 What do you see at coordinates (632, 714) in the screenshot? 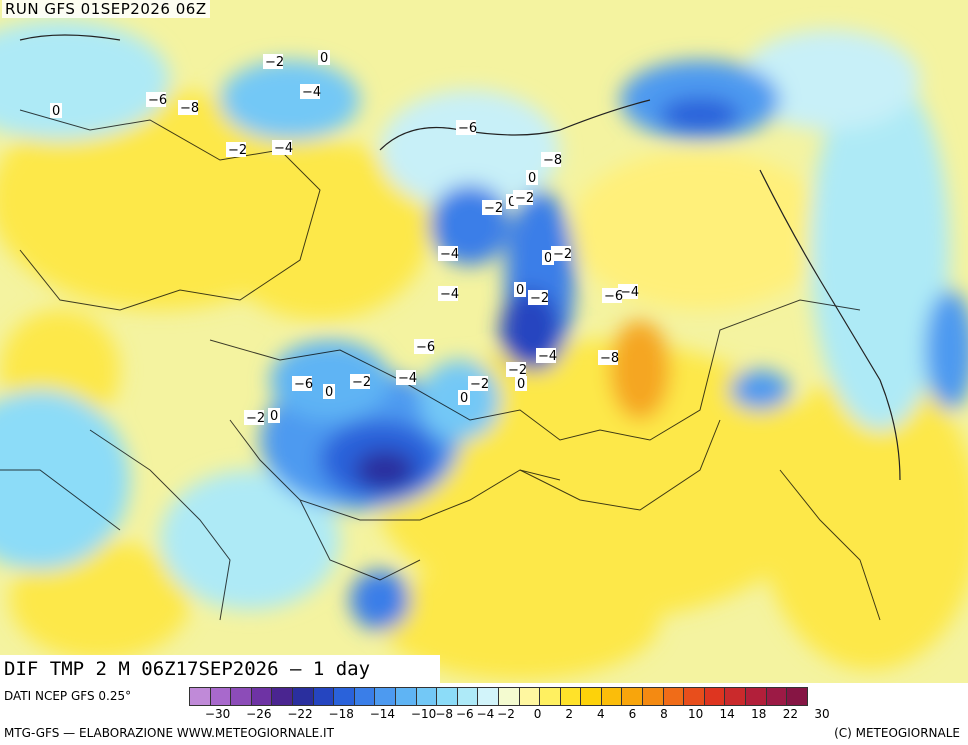
I see `color-tick-label: 6` at bounding box center [632, 714].